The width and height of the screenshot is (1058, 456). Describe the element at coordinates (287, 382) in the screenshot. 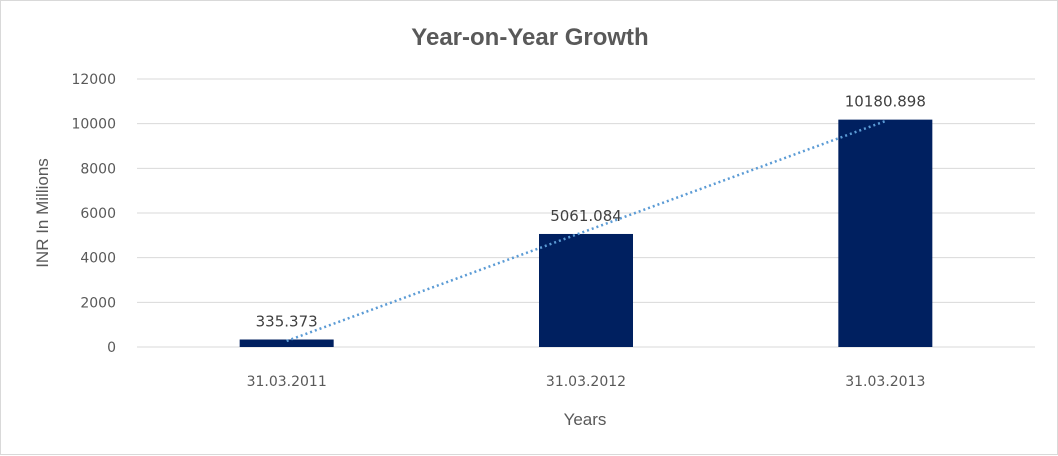

I see `x-tick-label: 31.03.2011` at that location.